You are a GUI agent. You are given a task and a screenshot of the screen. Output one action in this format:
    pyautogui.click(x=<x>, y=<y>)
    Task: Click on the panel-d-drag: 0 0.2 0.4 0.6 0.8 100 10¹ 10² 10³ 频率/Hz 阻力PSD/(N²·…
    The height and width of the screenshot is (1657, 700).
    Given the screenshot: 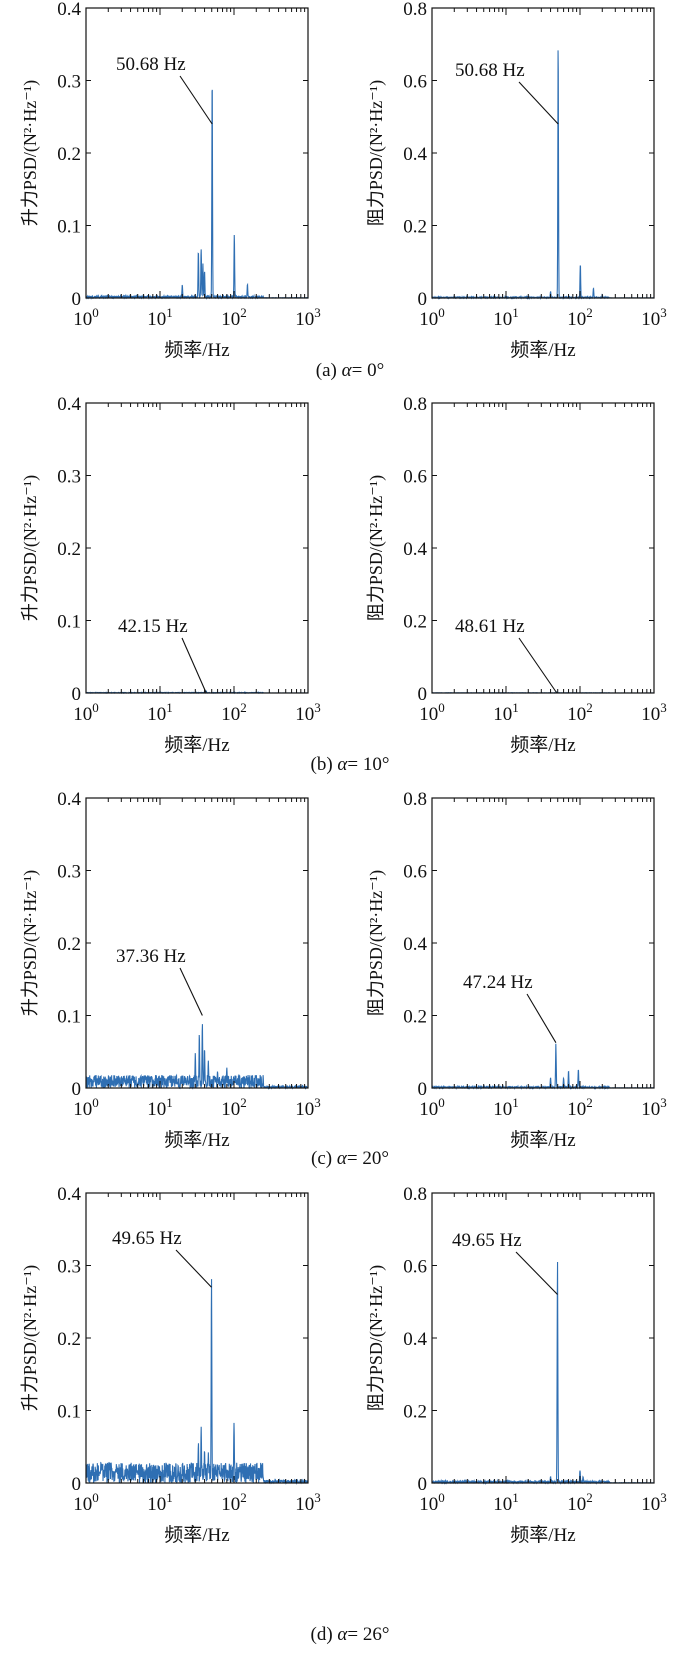 What is the action you would take?
    pyautogui.click(x=516, y=1365)
    